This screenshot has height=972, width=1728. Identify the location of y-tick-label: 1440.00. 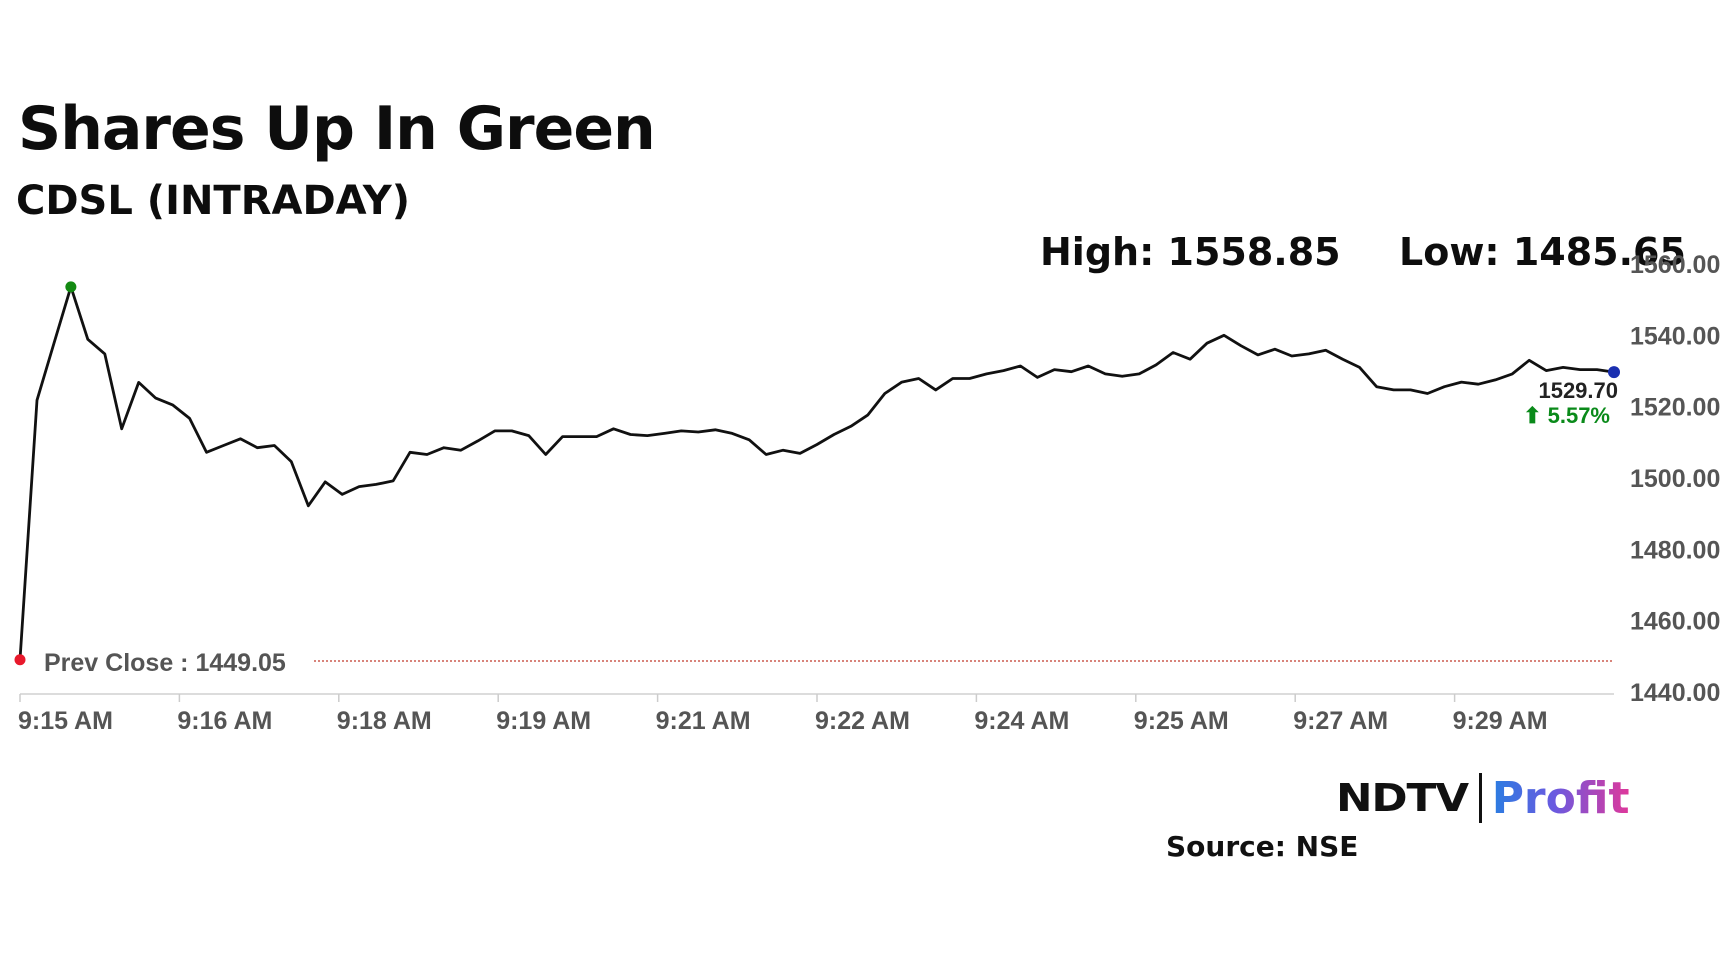
(1675, 693).